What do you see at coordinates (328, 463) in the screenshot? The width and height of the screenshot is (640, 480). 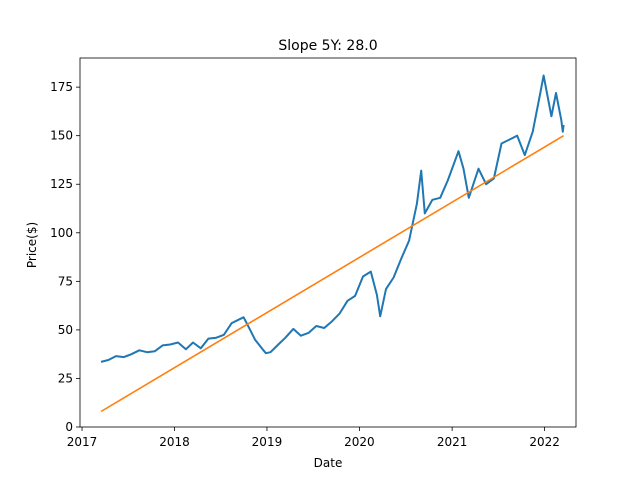 I see `x-axis-label: Date` at bounding box center [328, 463].